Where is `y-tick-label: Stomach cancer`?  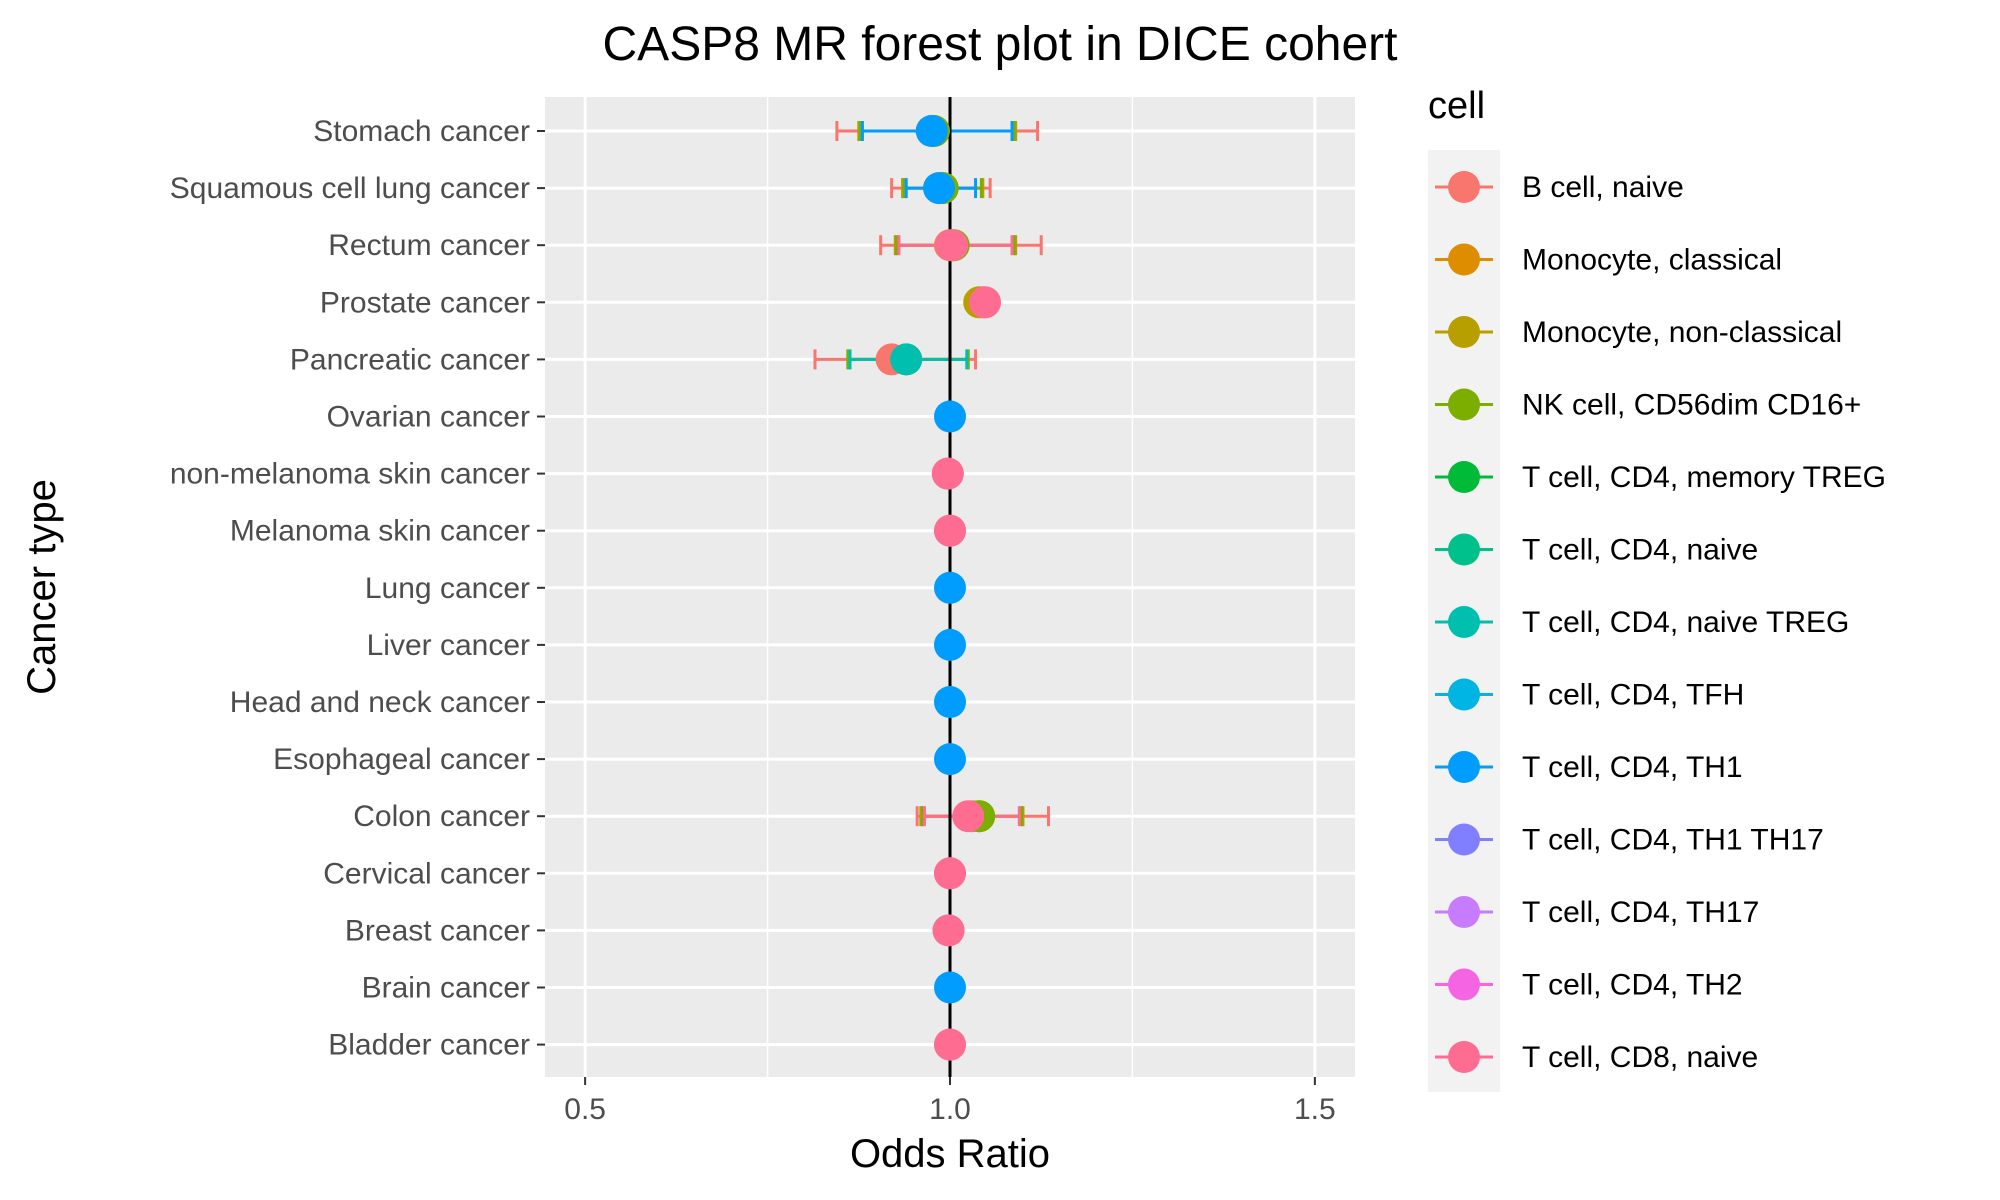
y-tick-label: Stomach cancer is located at coordinates (421, 131).